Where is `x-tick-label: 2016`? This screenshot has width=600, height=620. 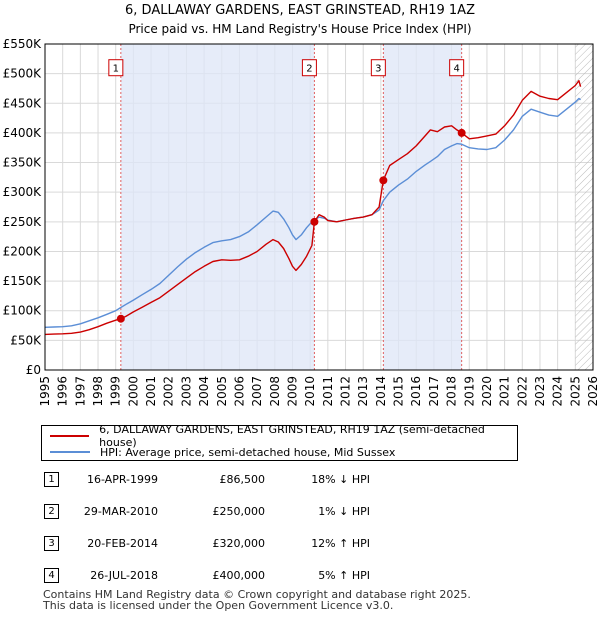 x-tick-label: 2016 is located at coordinates (416, 391).